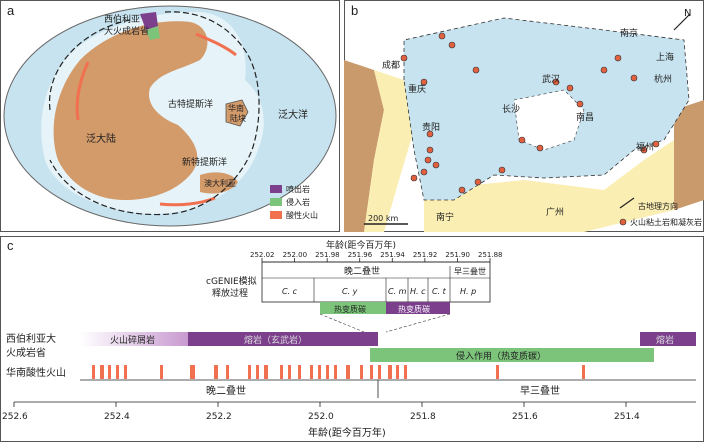 This screenshot has height=446, width=704. Describe the element at coordinates (298, 202) in the screenshot. I see `legend-label-intrusive: 侵入岩` at that location.